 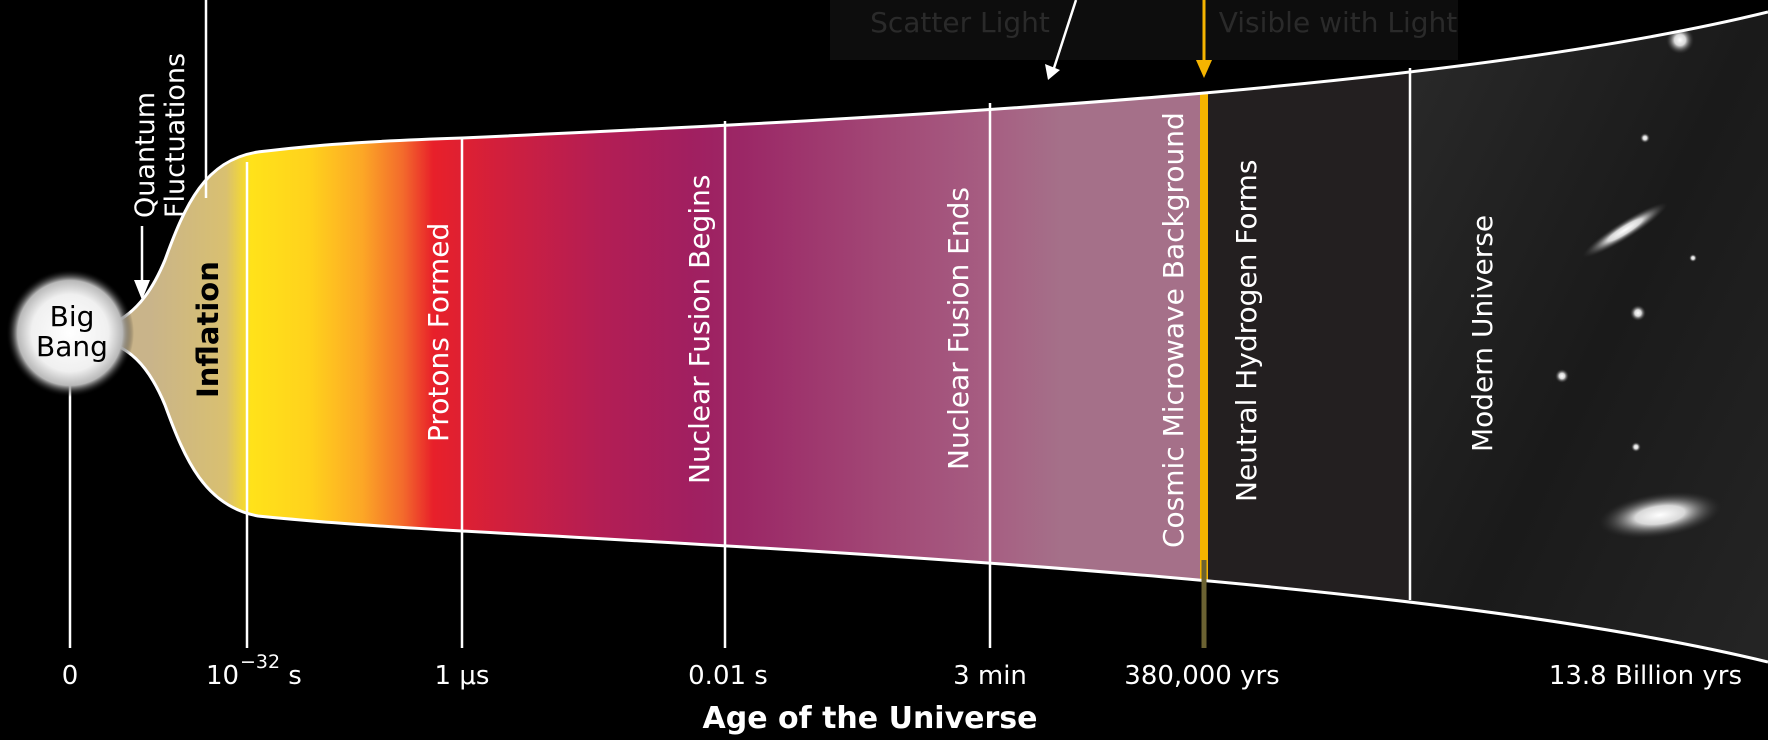 What do you see at coordinates (175, 135) in the screenshot?
I see `quantum-label-line2: Fluctuations` at bounding box center [175, 135].